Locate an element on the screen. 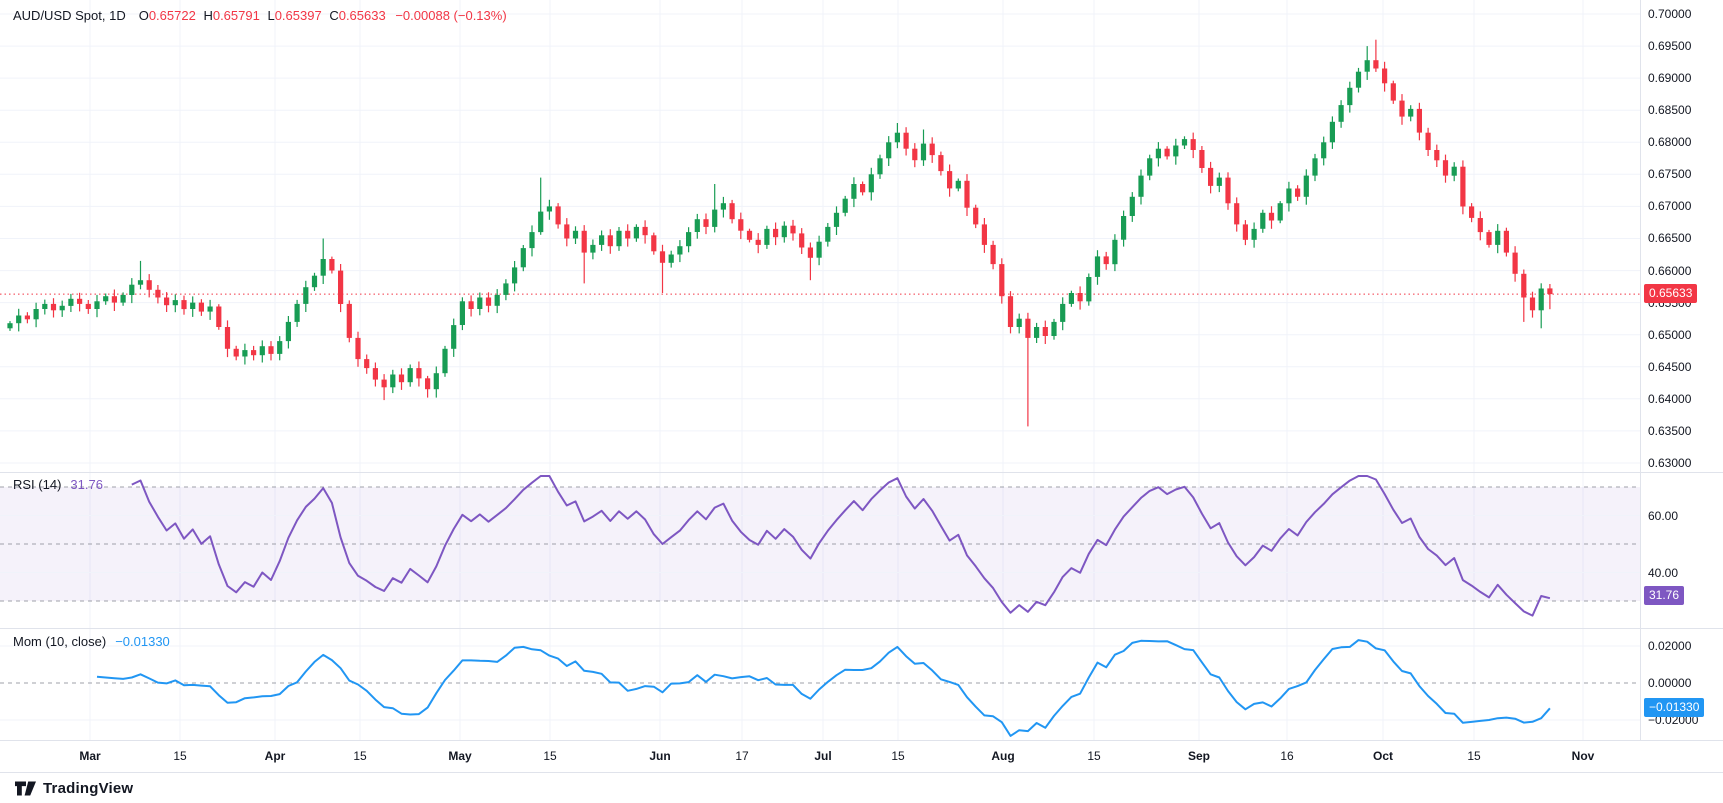 The width and height of the screenshot is (1723, 803). close-label: C is located at coordinates (334, 15).